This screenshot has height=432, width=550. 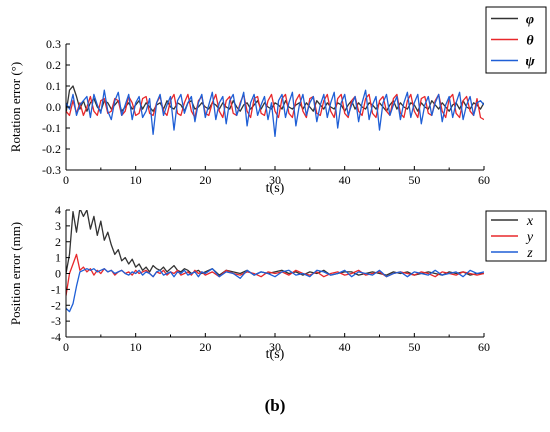 What do you see at coordinates (529, 253) in the screenshot?
I see `legend-label: z` at bounding box center [529, 253].